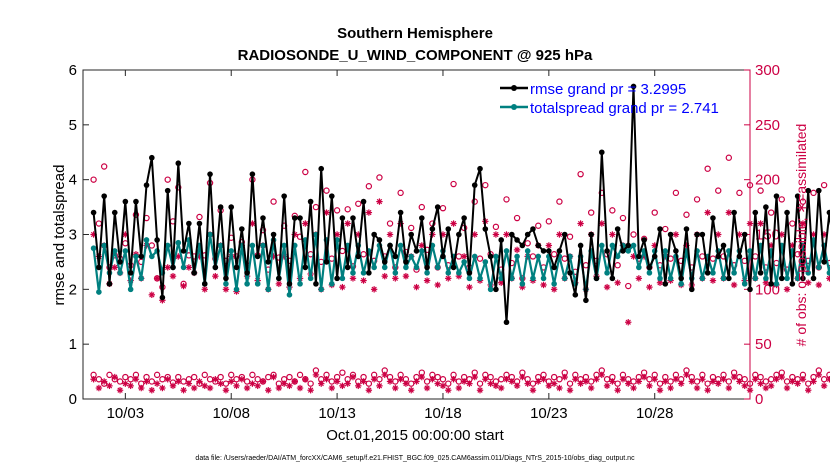  What do you see at coordinates (73, 70) in the screenshot?
I see `left-tick-label: 6` at bounding box center [73, 70].